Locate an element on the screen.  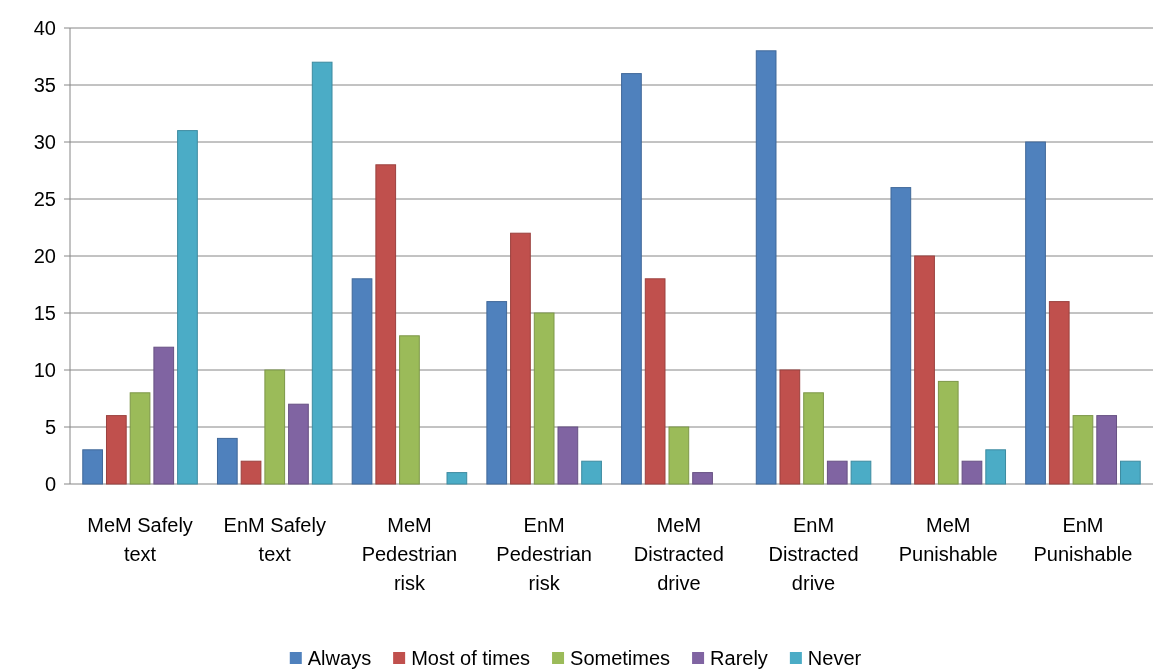
legend-label: Most of times is located at coordinates (471, 658).